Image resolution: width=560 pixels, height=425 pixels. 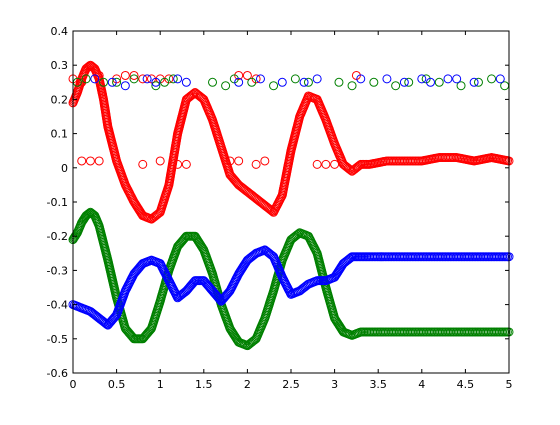 What do you see at coordinates (334, 384) in the screenshot?
I see `x-tick-label: 3` at bounding box center [334, 384].